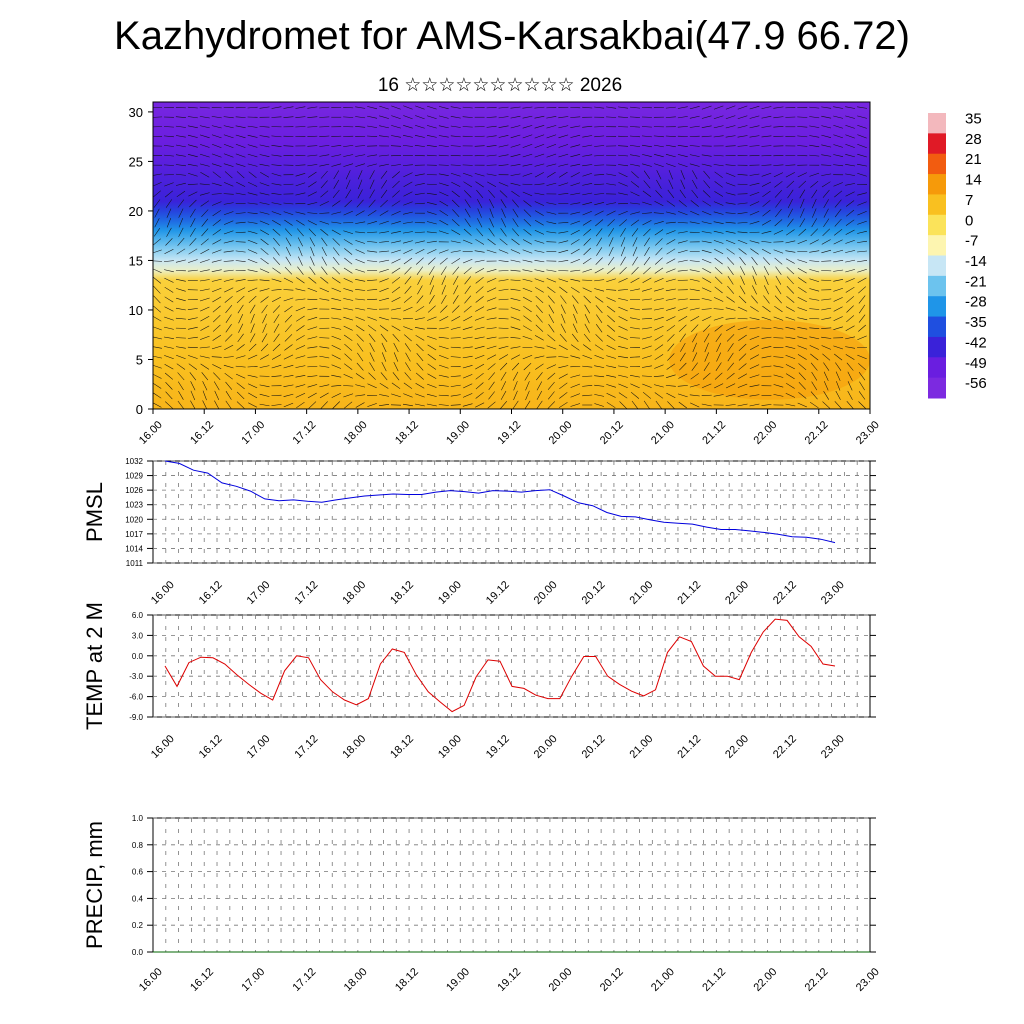 The width and height of the screenshot is (1024, 1024). What do you see at coordinates (138, 845) in the screenshot?
I see `y-tick-label: 0.8` at bounding box center [138, 845].